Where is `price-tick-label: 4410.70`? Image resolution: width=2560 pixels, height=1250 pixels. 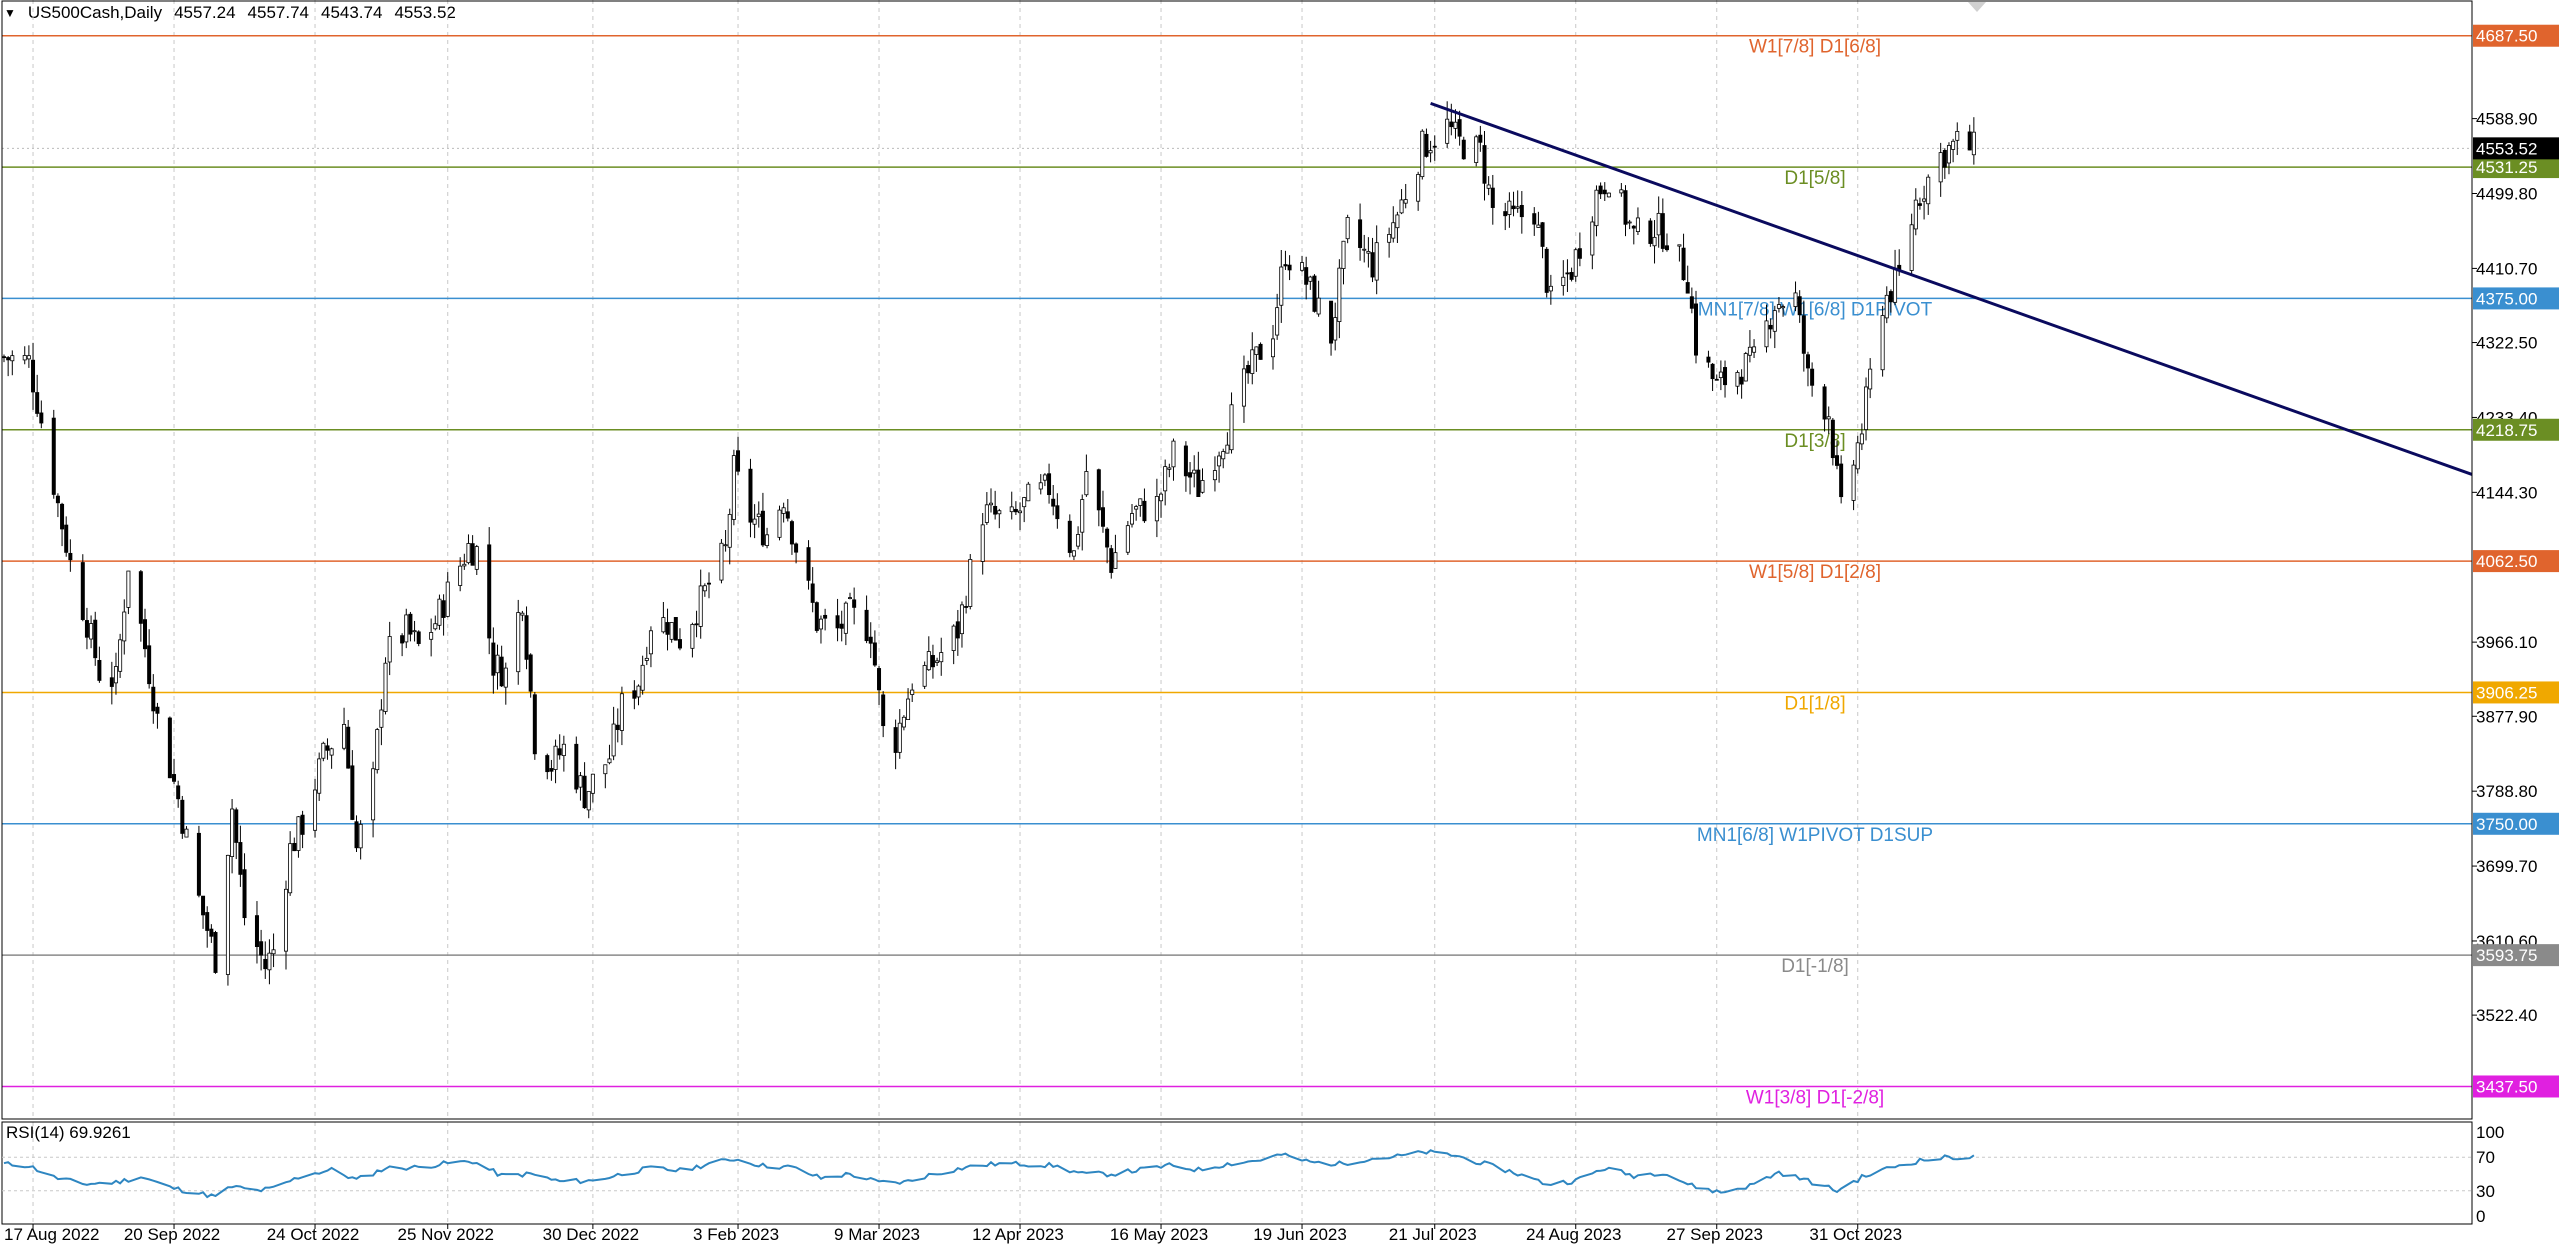
price-tick-label: 4410.70 is located at coordinates (2506, 268).